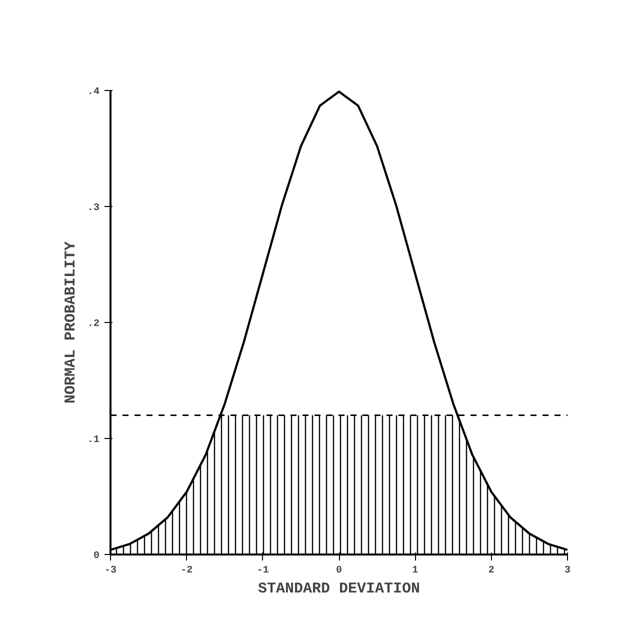 This screenshot has height=624, width=637. I want to click on y-tick-label: .3, so click(94, 208).